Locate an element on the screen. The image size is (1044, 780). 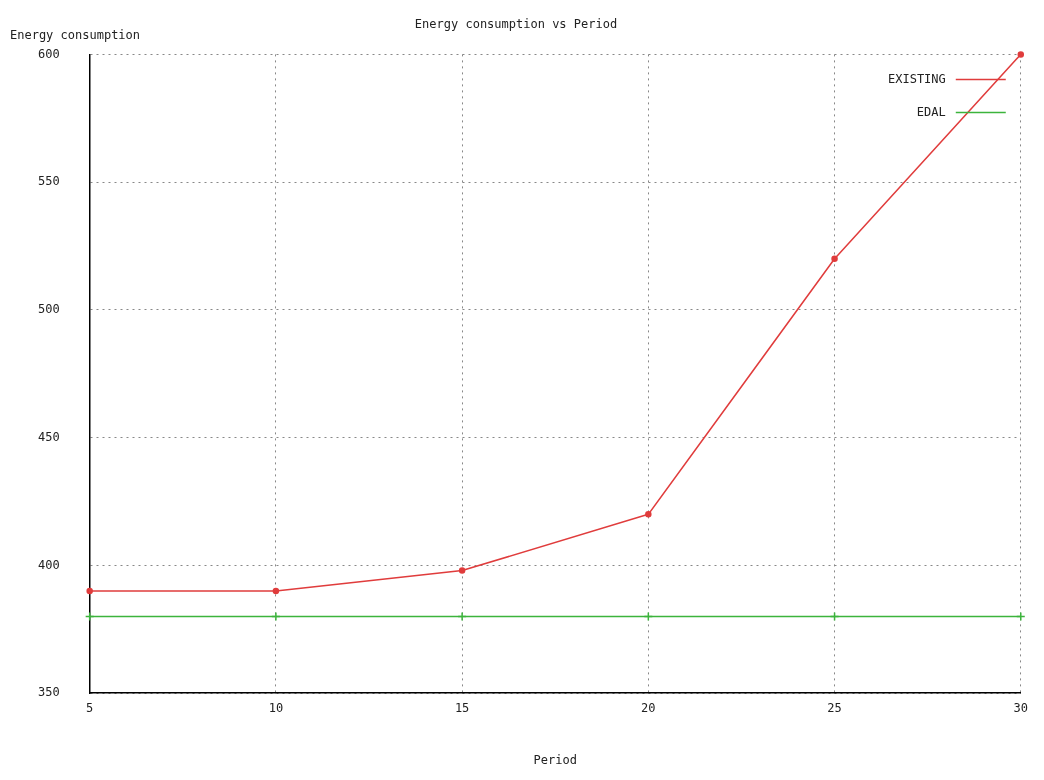
x-tick-label: 15 is located at coordinates (462, 707).